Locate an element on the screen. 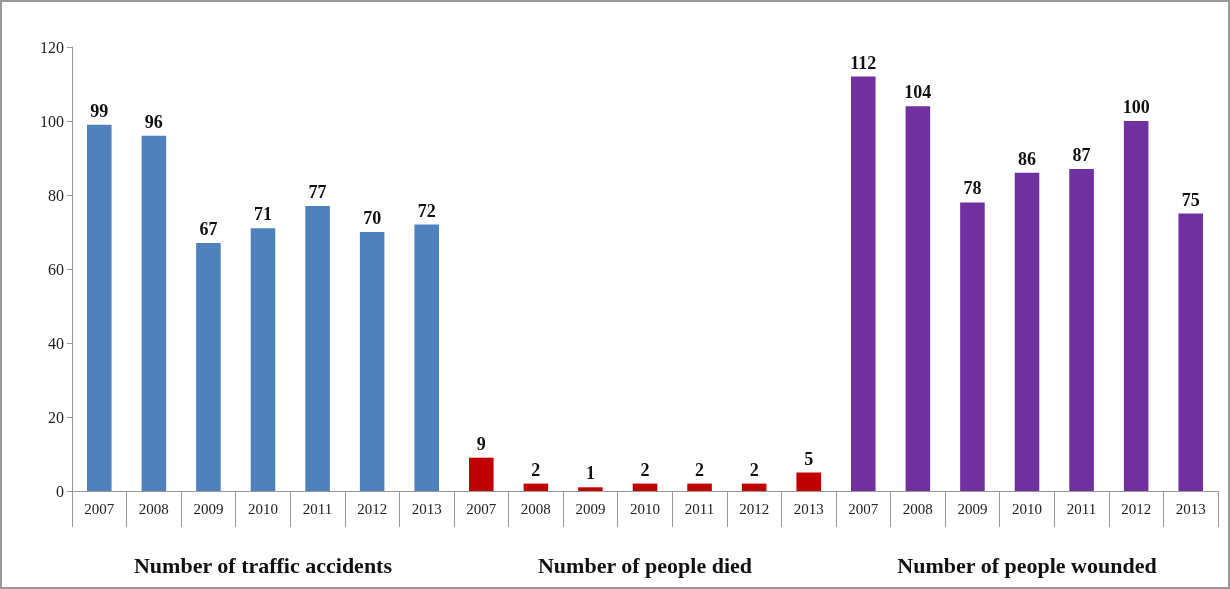  data-label: 99 is located at coordinates (99, 110).